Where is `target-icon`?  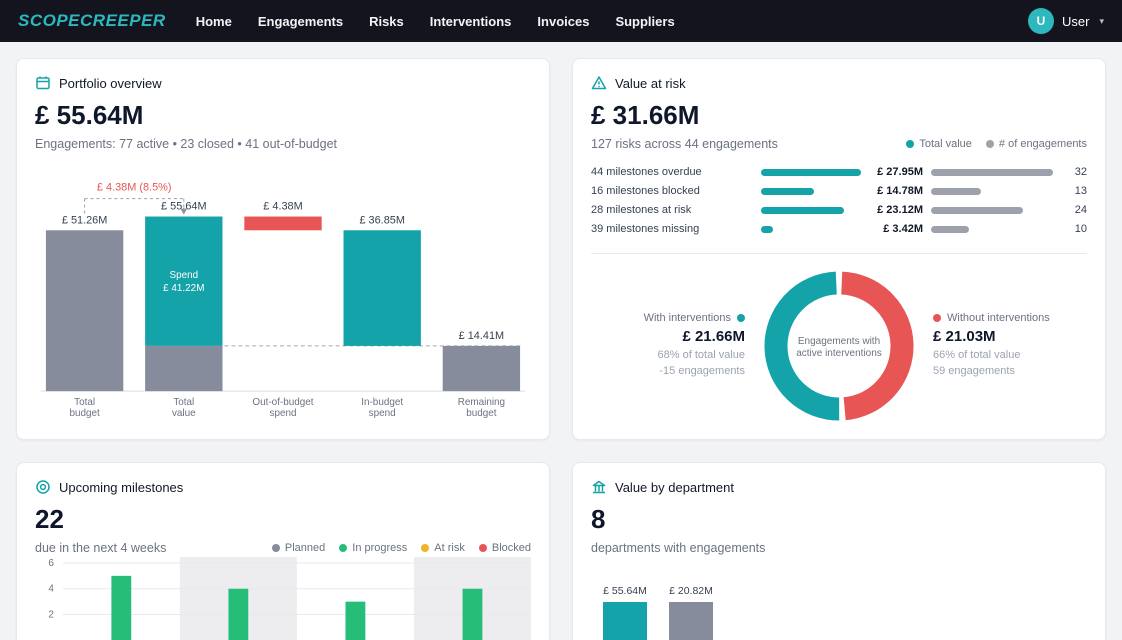 target-icon is located at coordinates (43, 487).